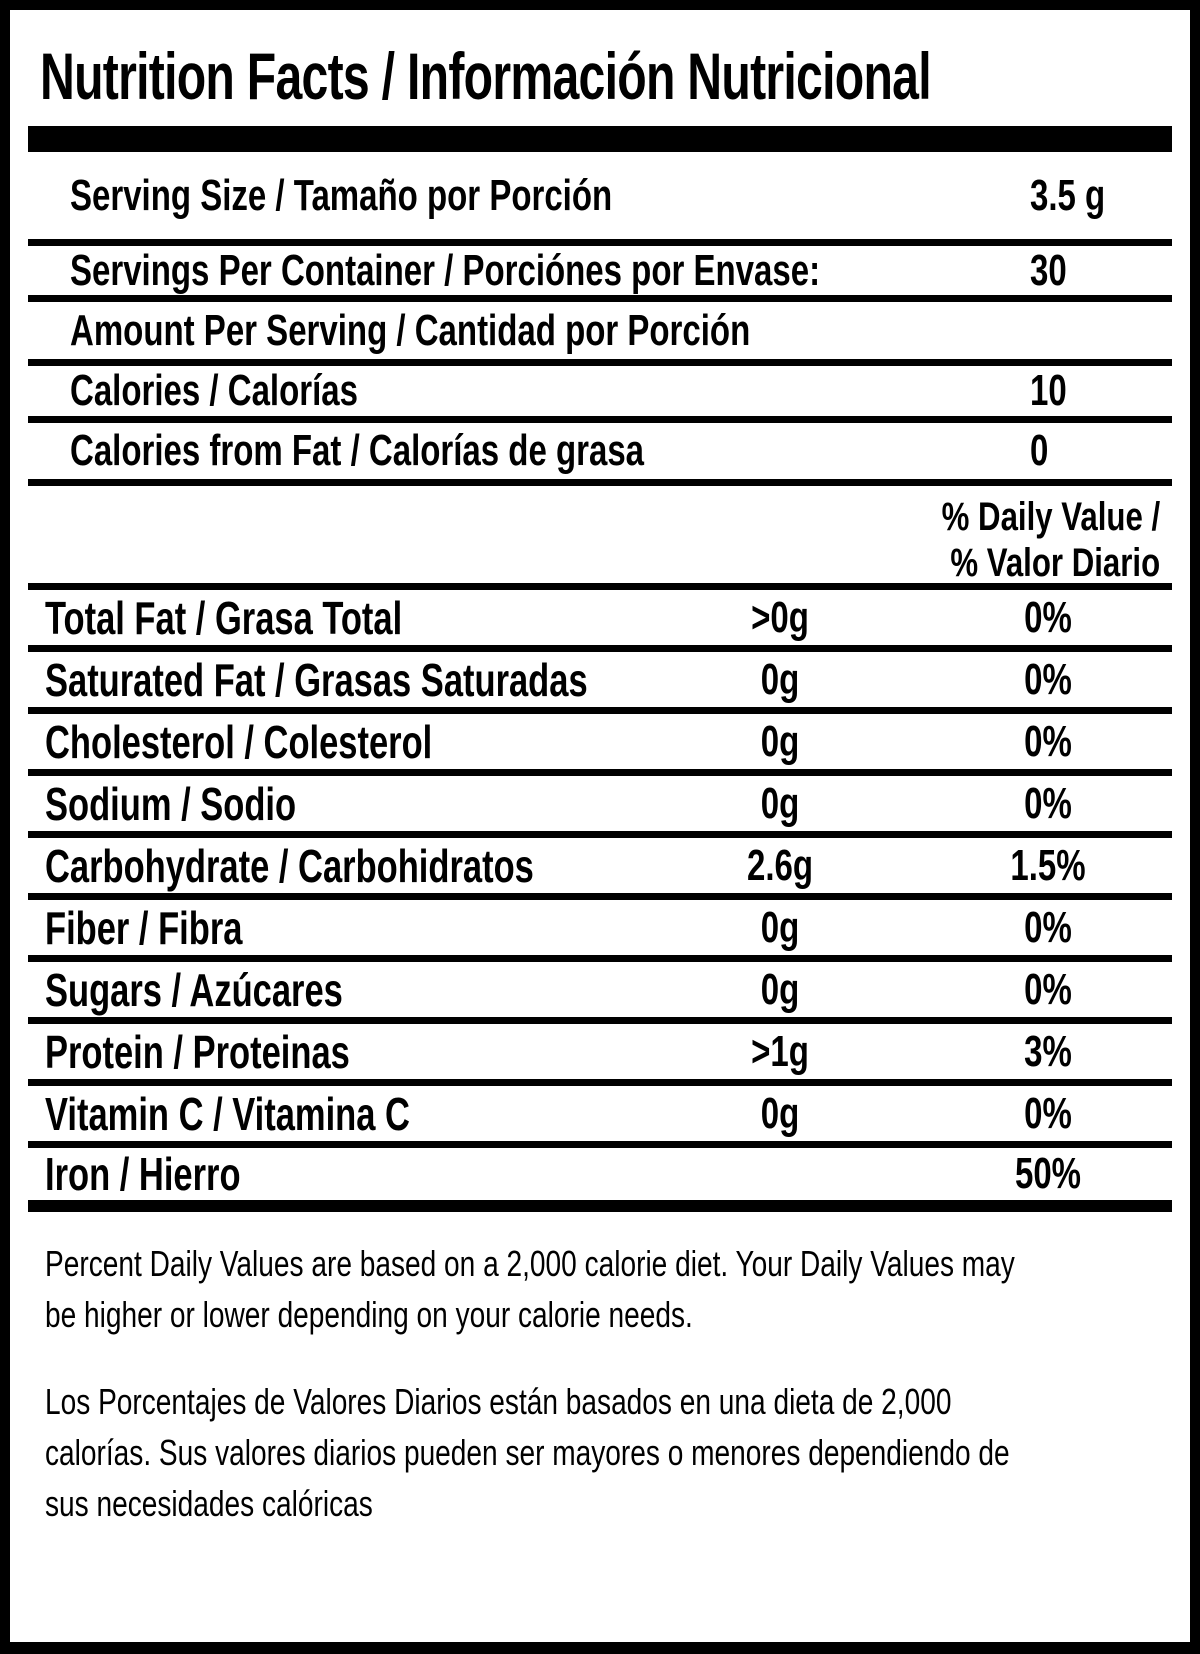 The height and width of the screenshot is (1654, 1200). Describe the element at coordinates (1048, 1173) in the screenshot. I see `nutrient-percent: 50%` at that location.